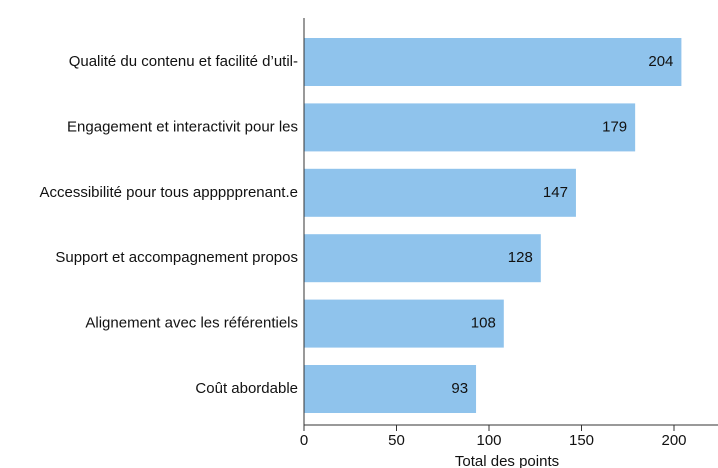  What do you see at coordinates (168, 192) in the screenshot?
I see `y-tick-label: Accessibilité pour tous appppprenant.e` at bounding box center [168, 192].